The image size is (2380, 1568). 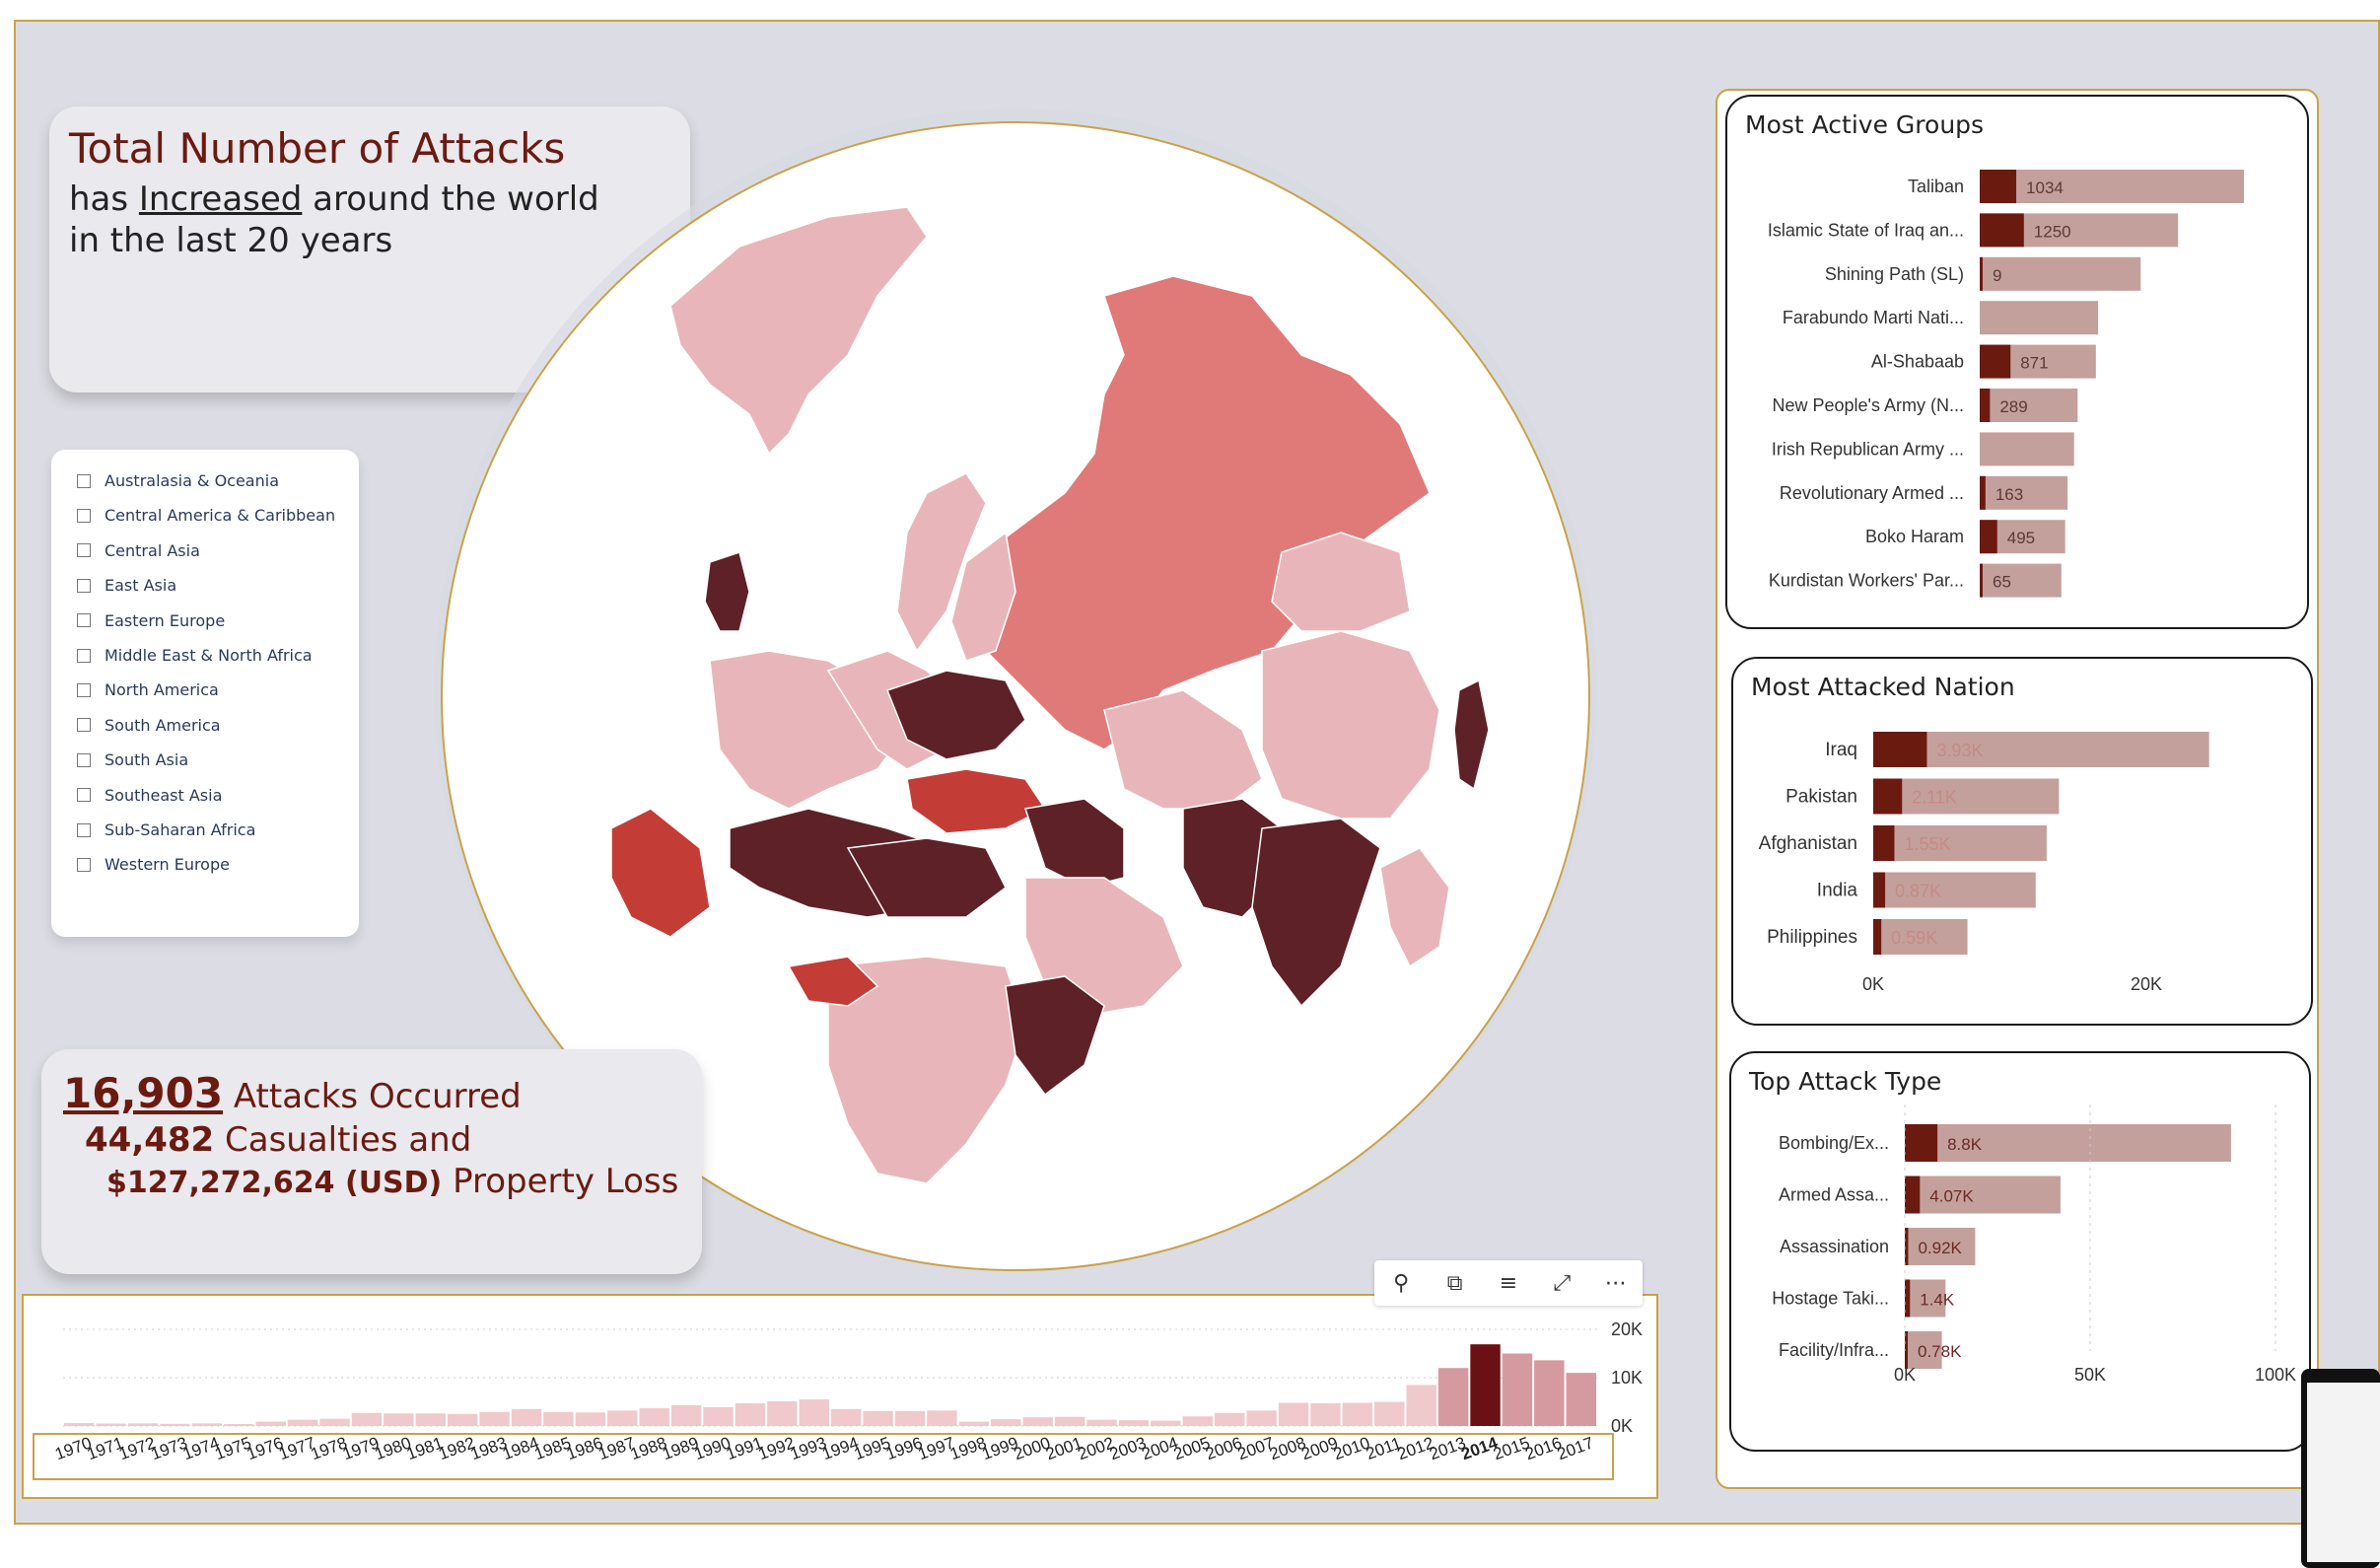 I want to click on map-region-india, so click(x=1316, y=913).